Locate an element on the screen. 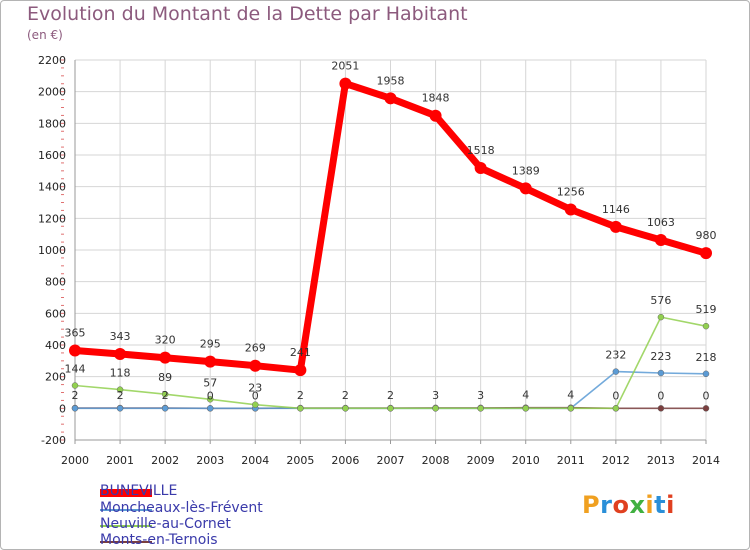 The image size is (750, 550). x-tick-label: 2004 is located at coordinates (255, 460).